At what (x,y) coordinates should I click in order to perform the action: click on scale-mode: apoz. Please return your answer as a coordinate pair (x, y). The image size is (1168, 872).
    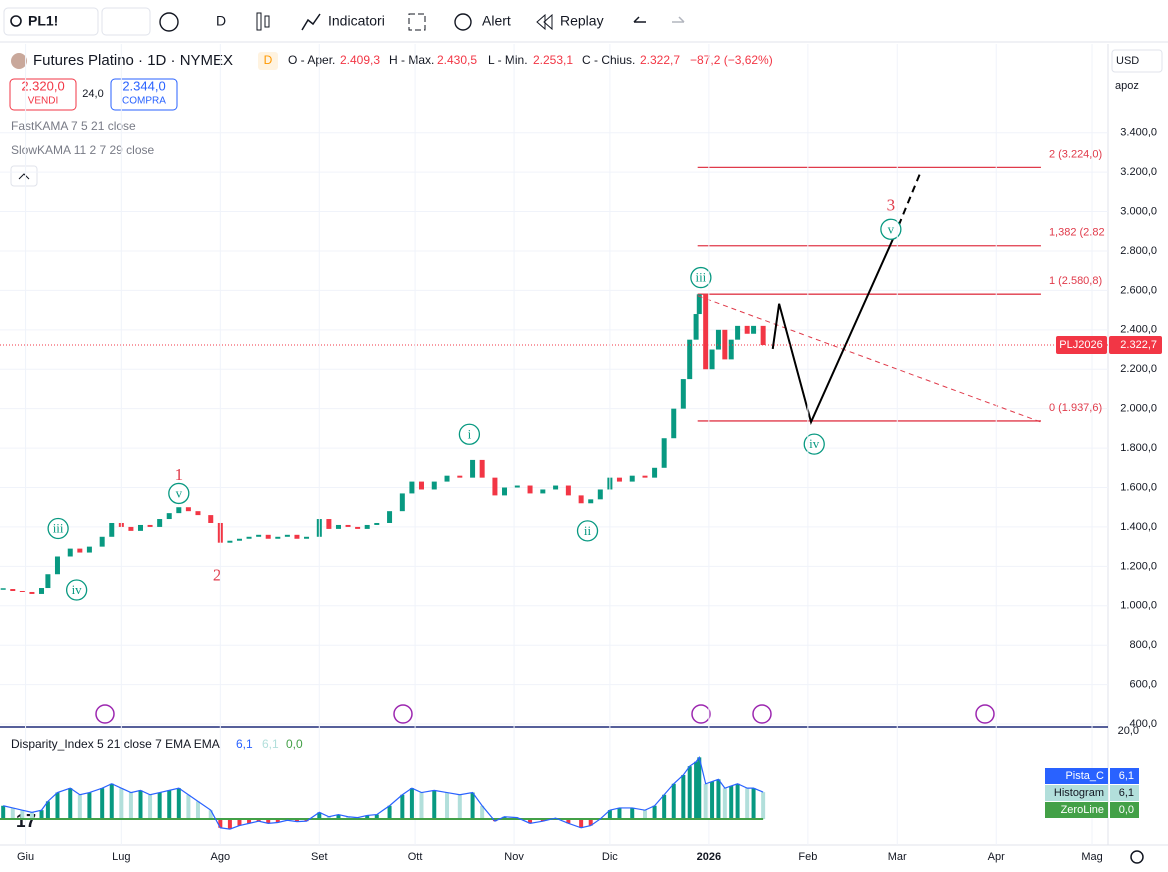
    Looking at the image, I should click on (1127, 86).